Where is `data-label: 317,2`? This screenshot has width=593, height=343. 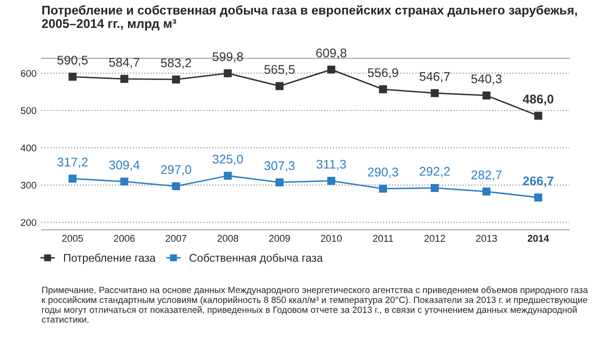 data-label: 317,2 is located at coordinates (72, 163).